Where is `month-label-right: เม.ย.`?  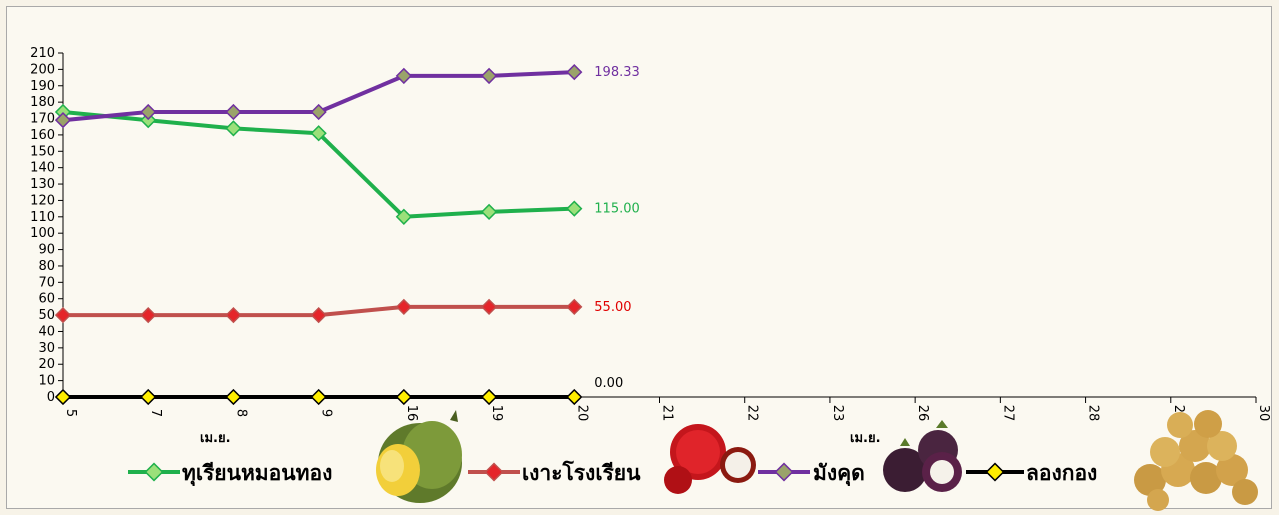
month-label-right: เม.ย. is located at coordinates (865, 438).